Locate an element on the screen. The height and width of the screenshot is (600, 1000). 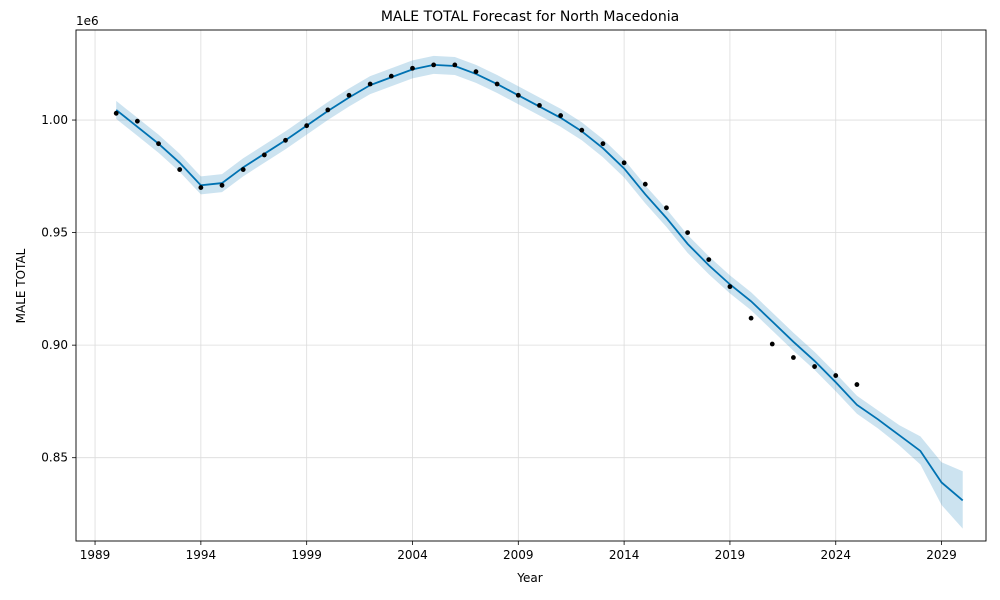
y-offset-label: 1e6 is located at coordinates (87, 21).